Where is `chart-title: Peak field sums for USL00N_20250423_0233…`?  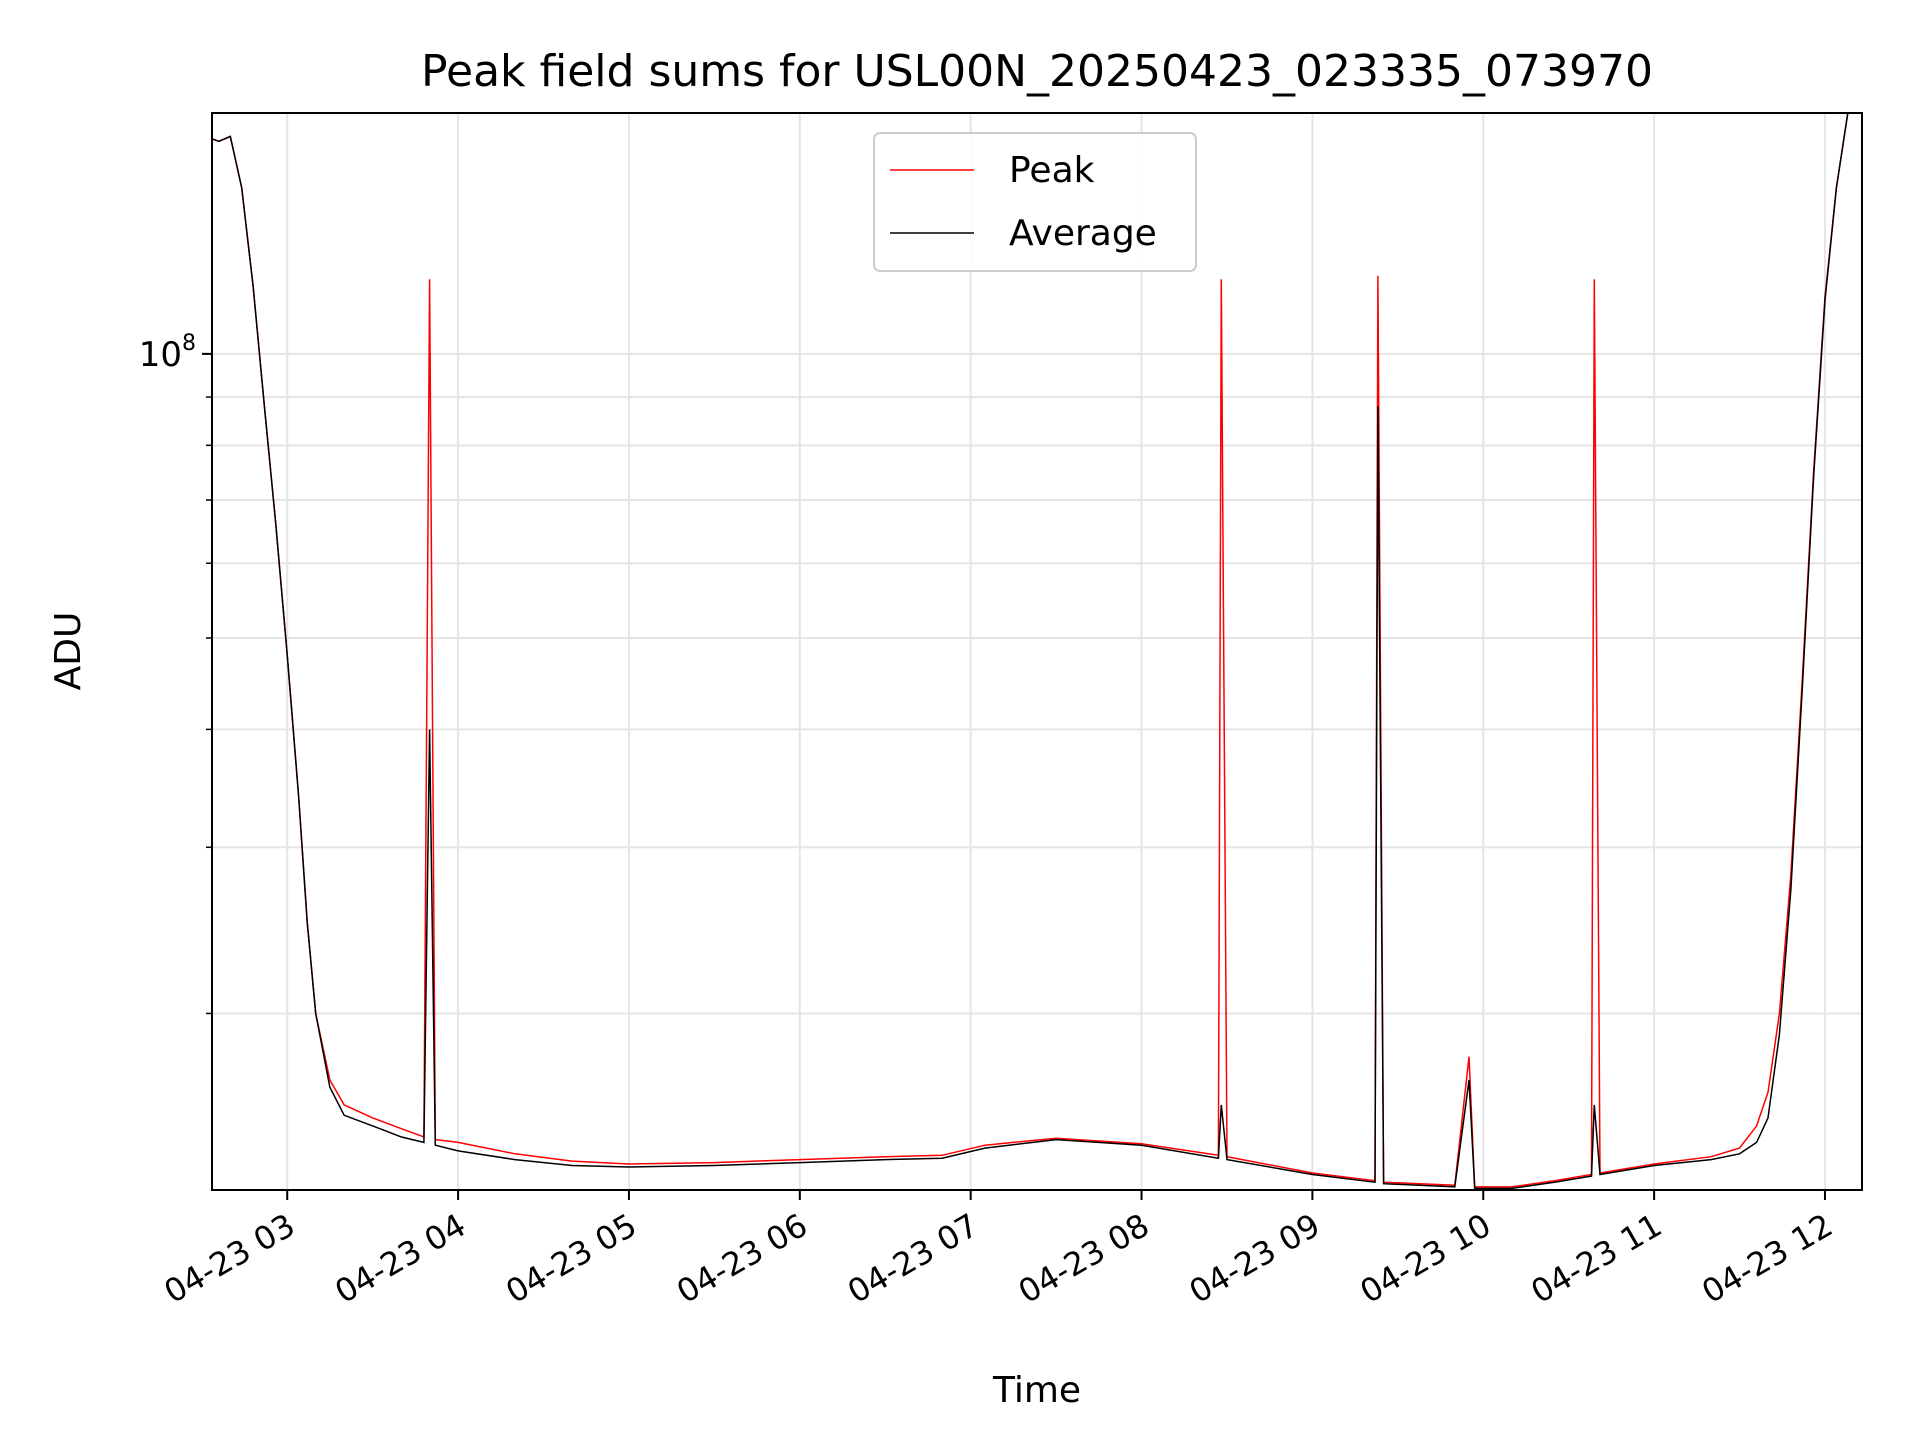 chart-title: Peak field sums for USL00N_20250423_0233… is located at coordinates (1037, 71).